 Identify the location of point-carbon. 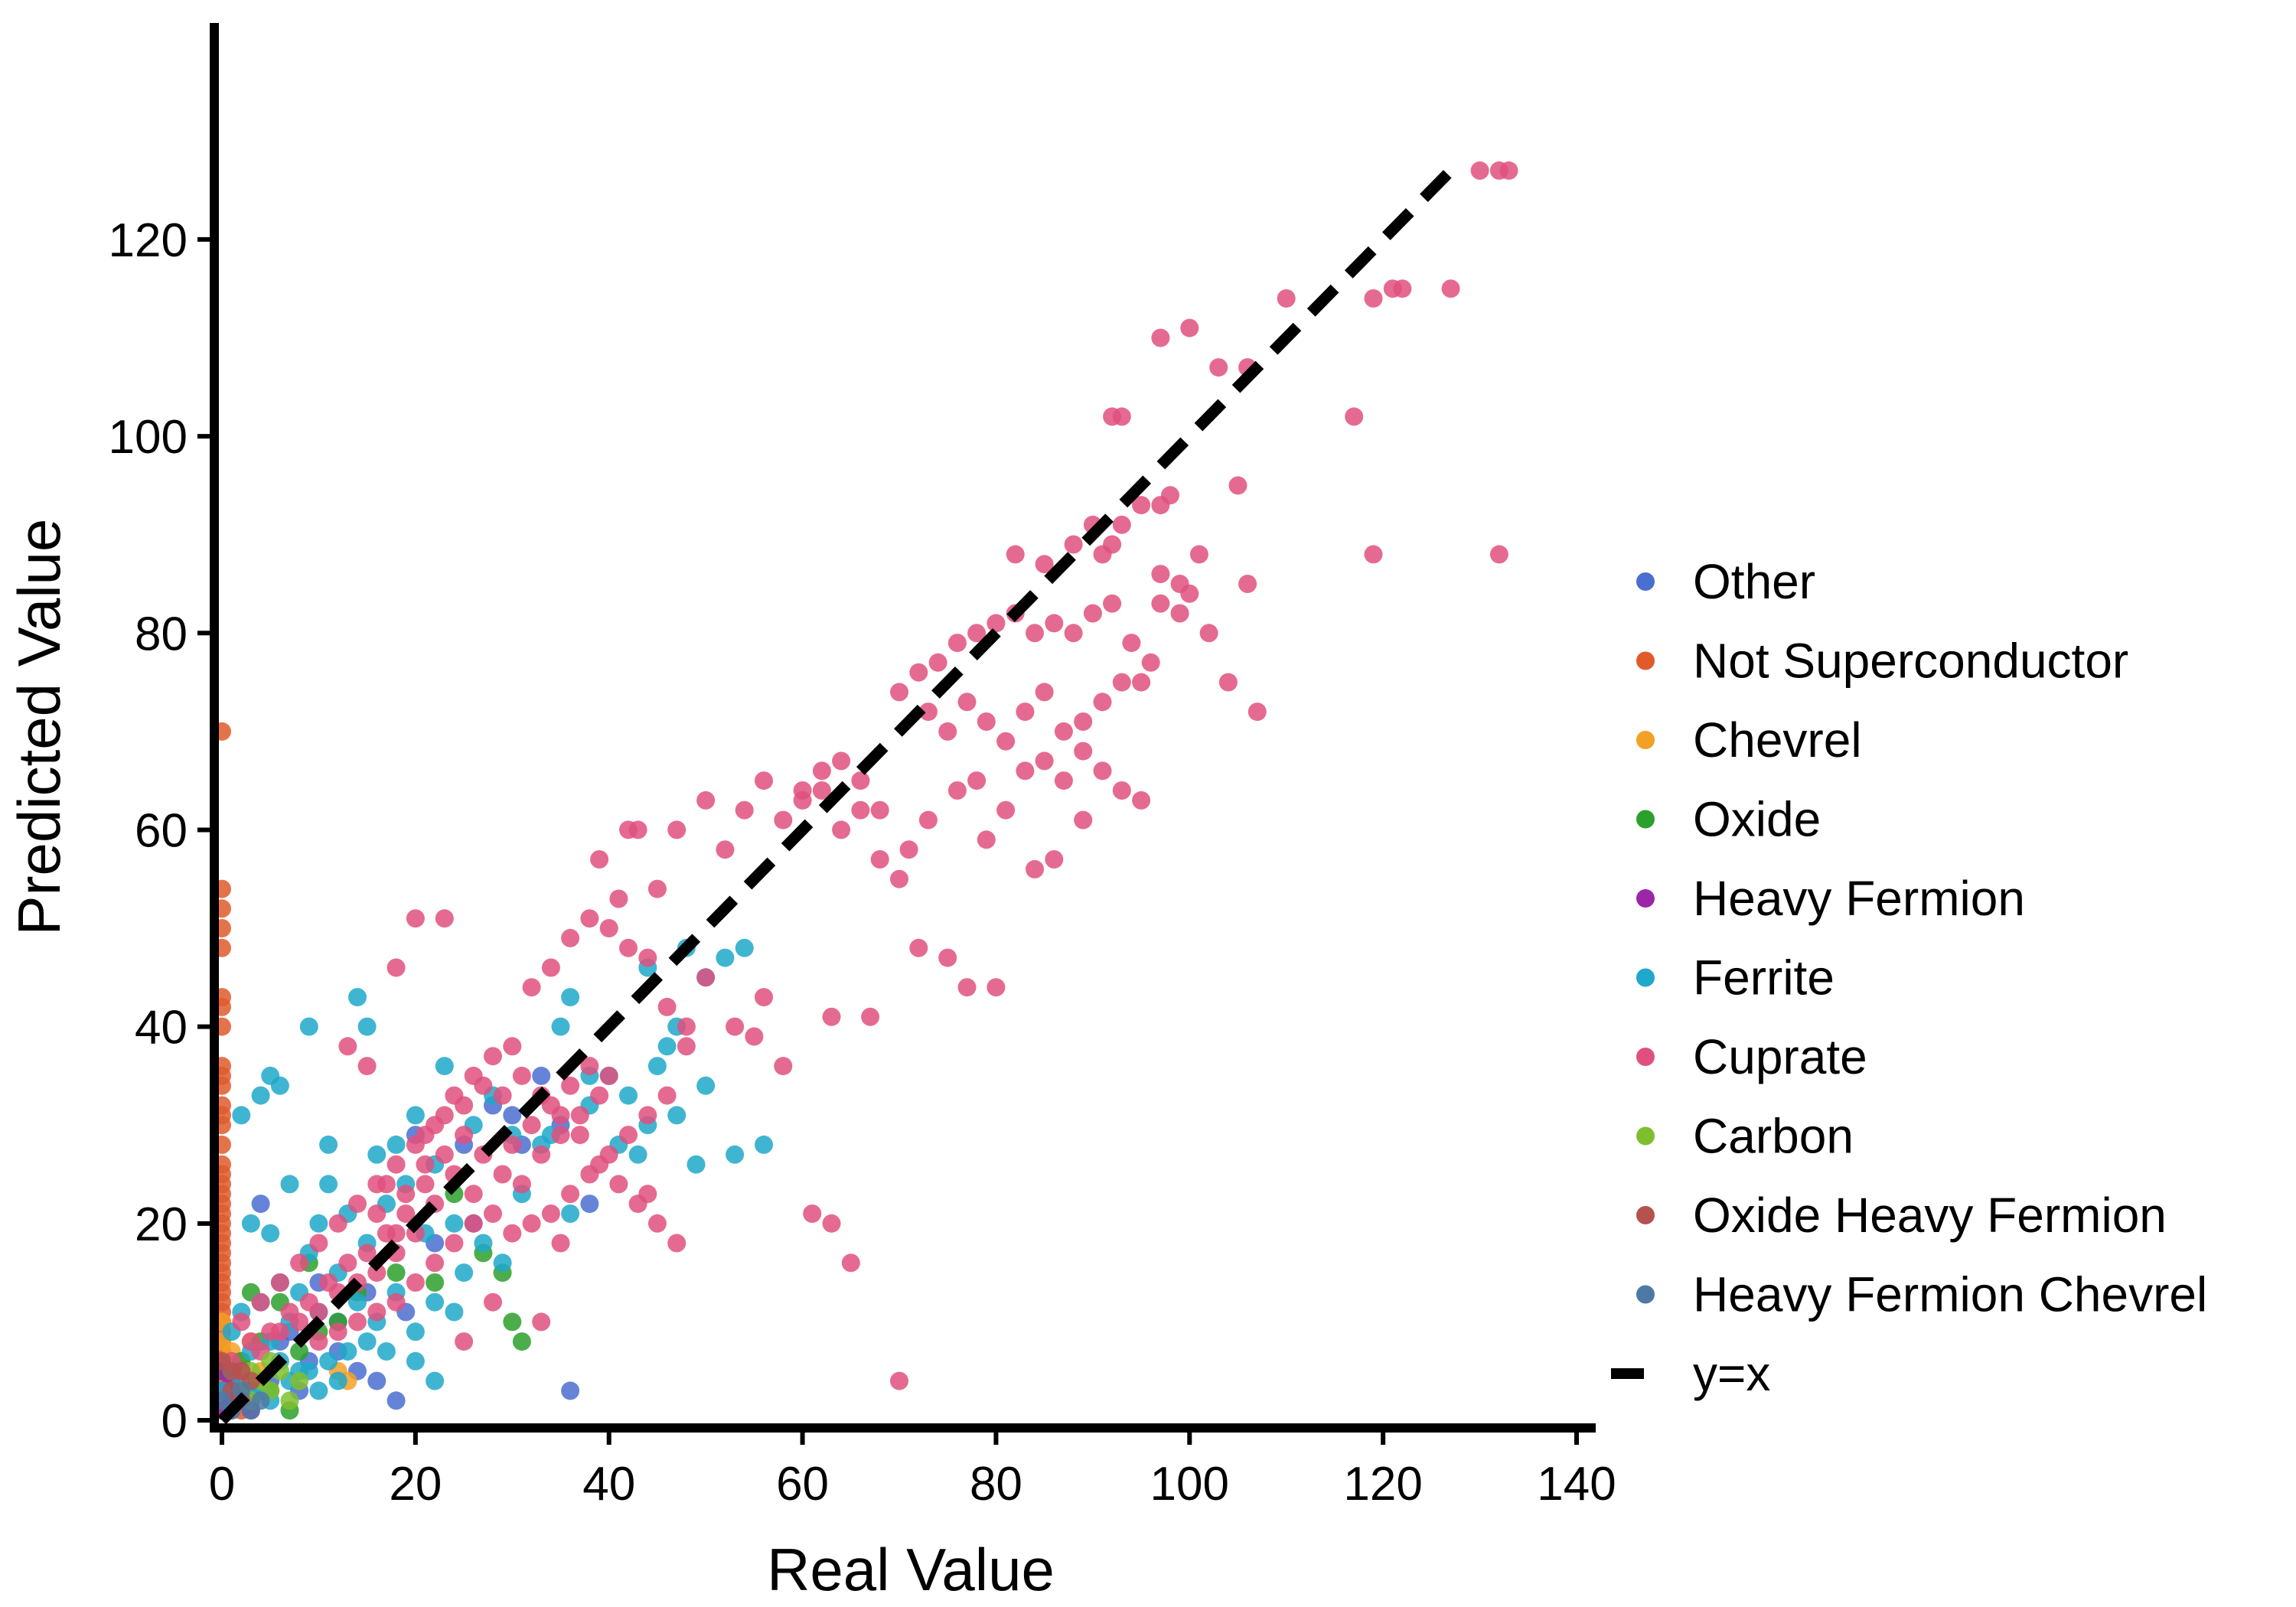
(299, 1380).